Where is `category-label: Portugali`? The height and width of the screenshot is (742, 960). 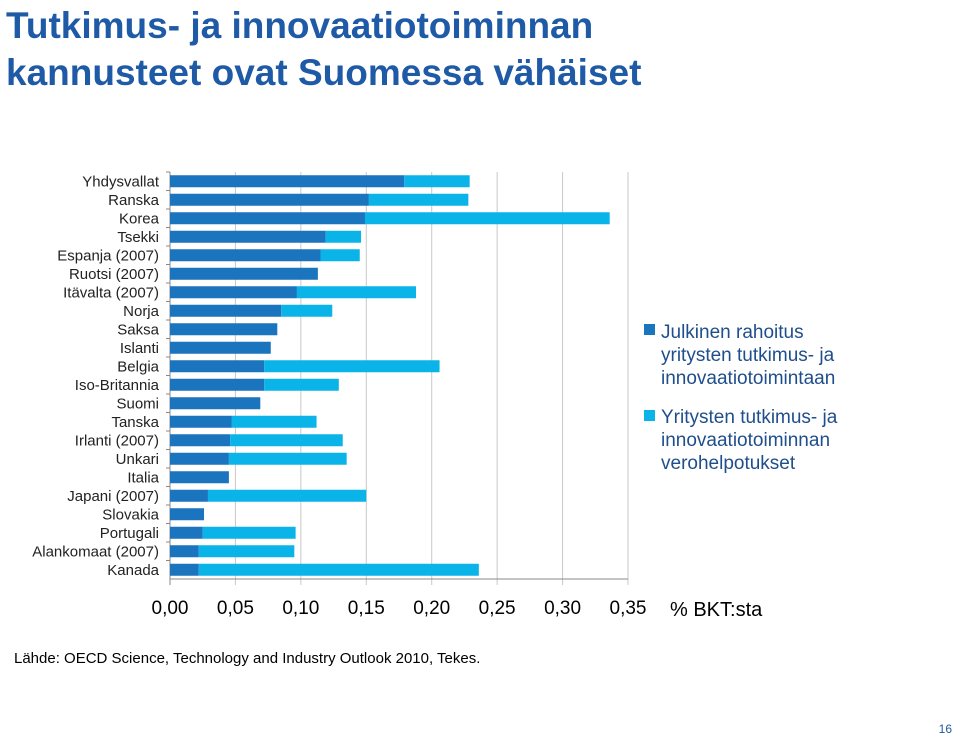
category-label: Portugali is located at coordinates (129, 533).